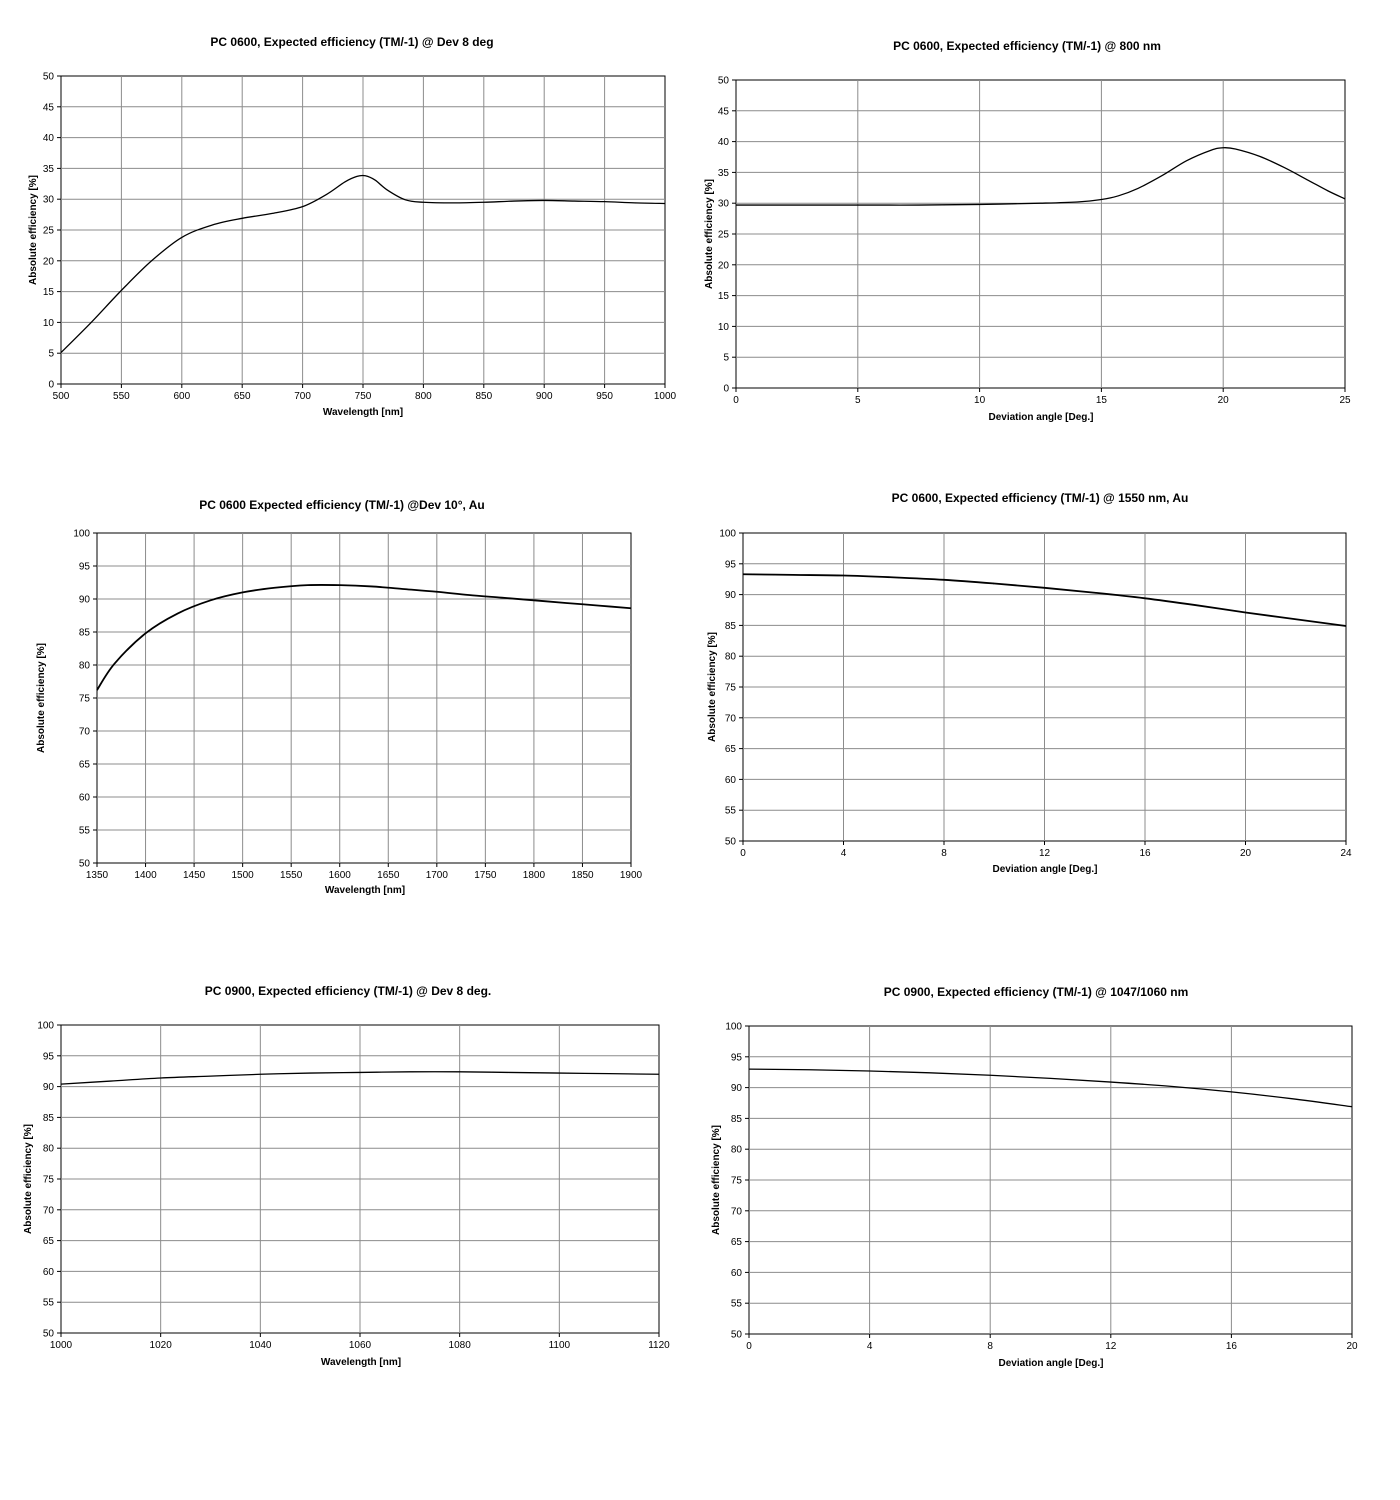 This screenshot has height=1500, width=1400. I want to click on x-tick-label: 1650, so click(388, 875).